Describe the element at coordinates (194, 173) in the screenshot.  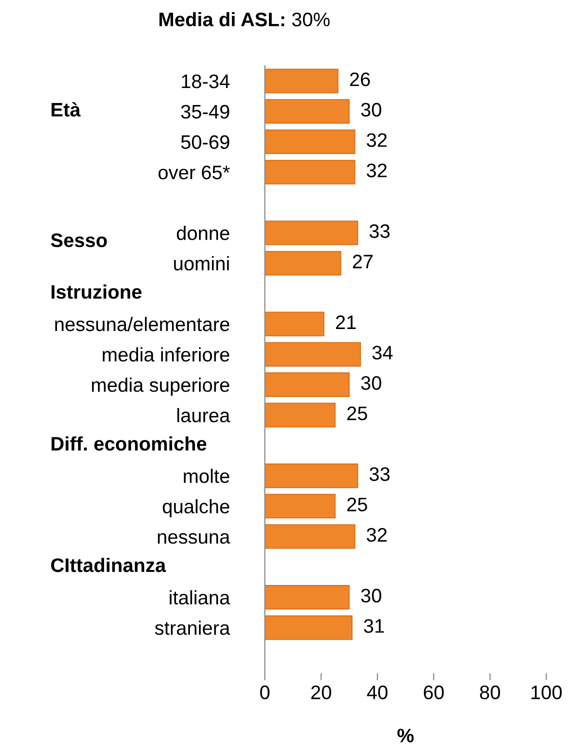
I see `y-tick-label: over 65*` at that location.